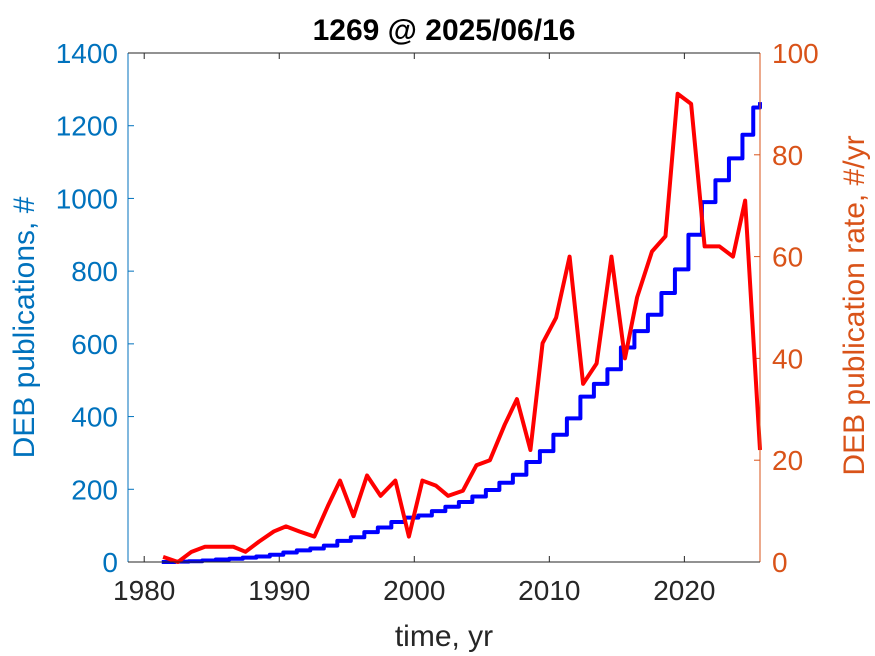 This screenshot has width=875, height=656. Describe the element at coordinates (854, 305) in the screenshot. I see `y-axis-label-right: DEB publication rate, #/yr` at that location.